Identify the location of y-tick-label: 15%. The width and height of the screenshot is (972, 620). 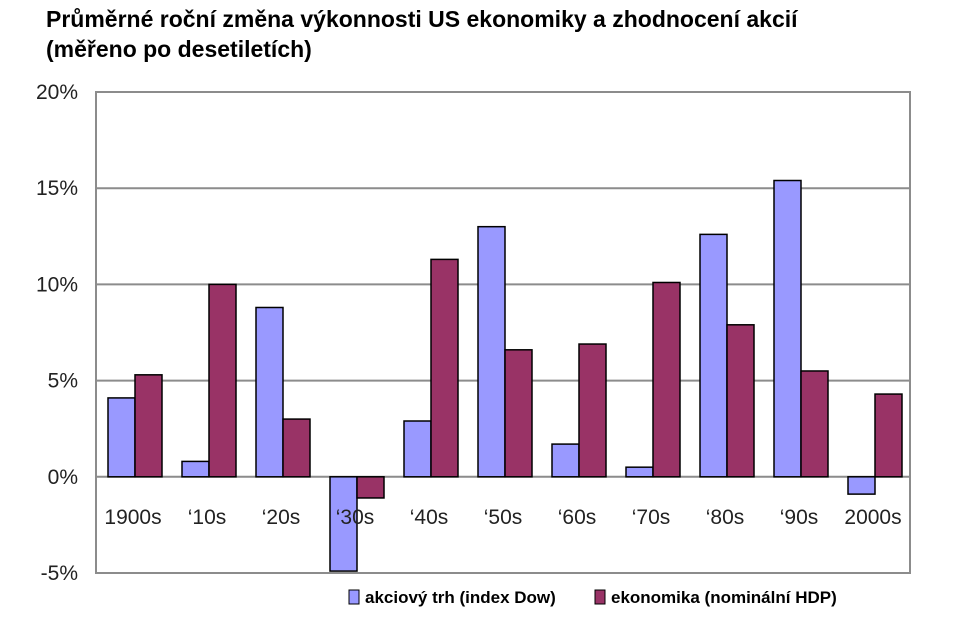
(57, 188).